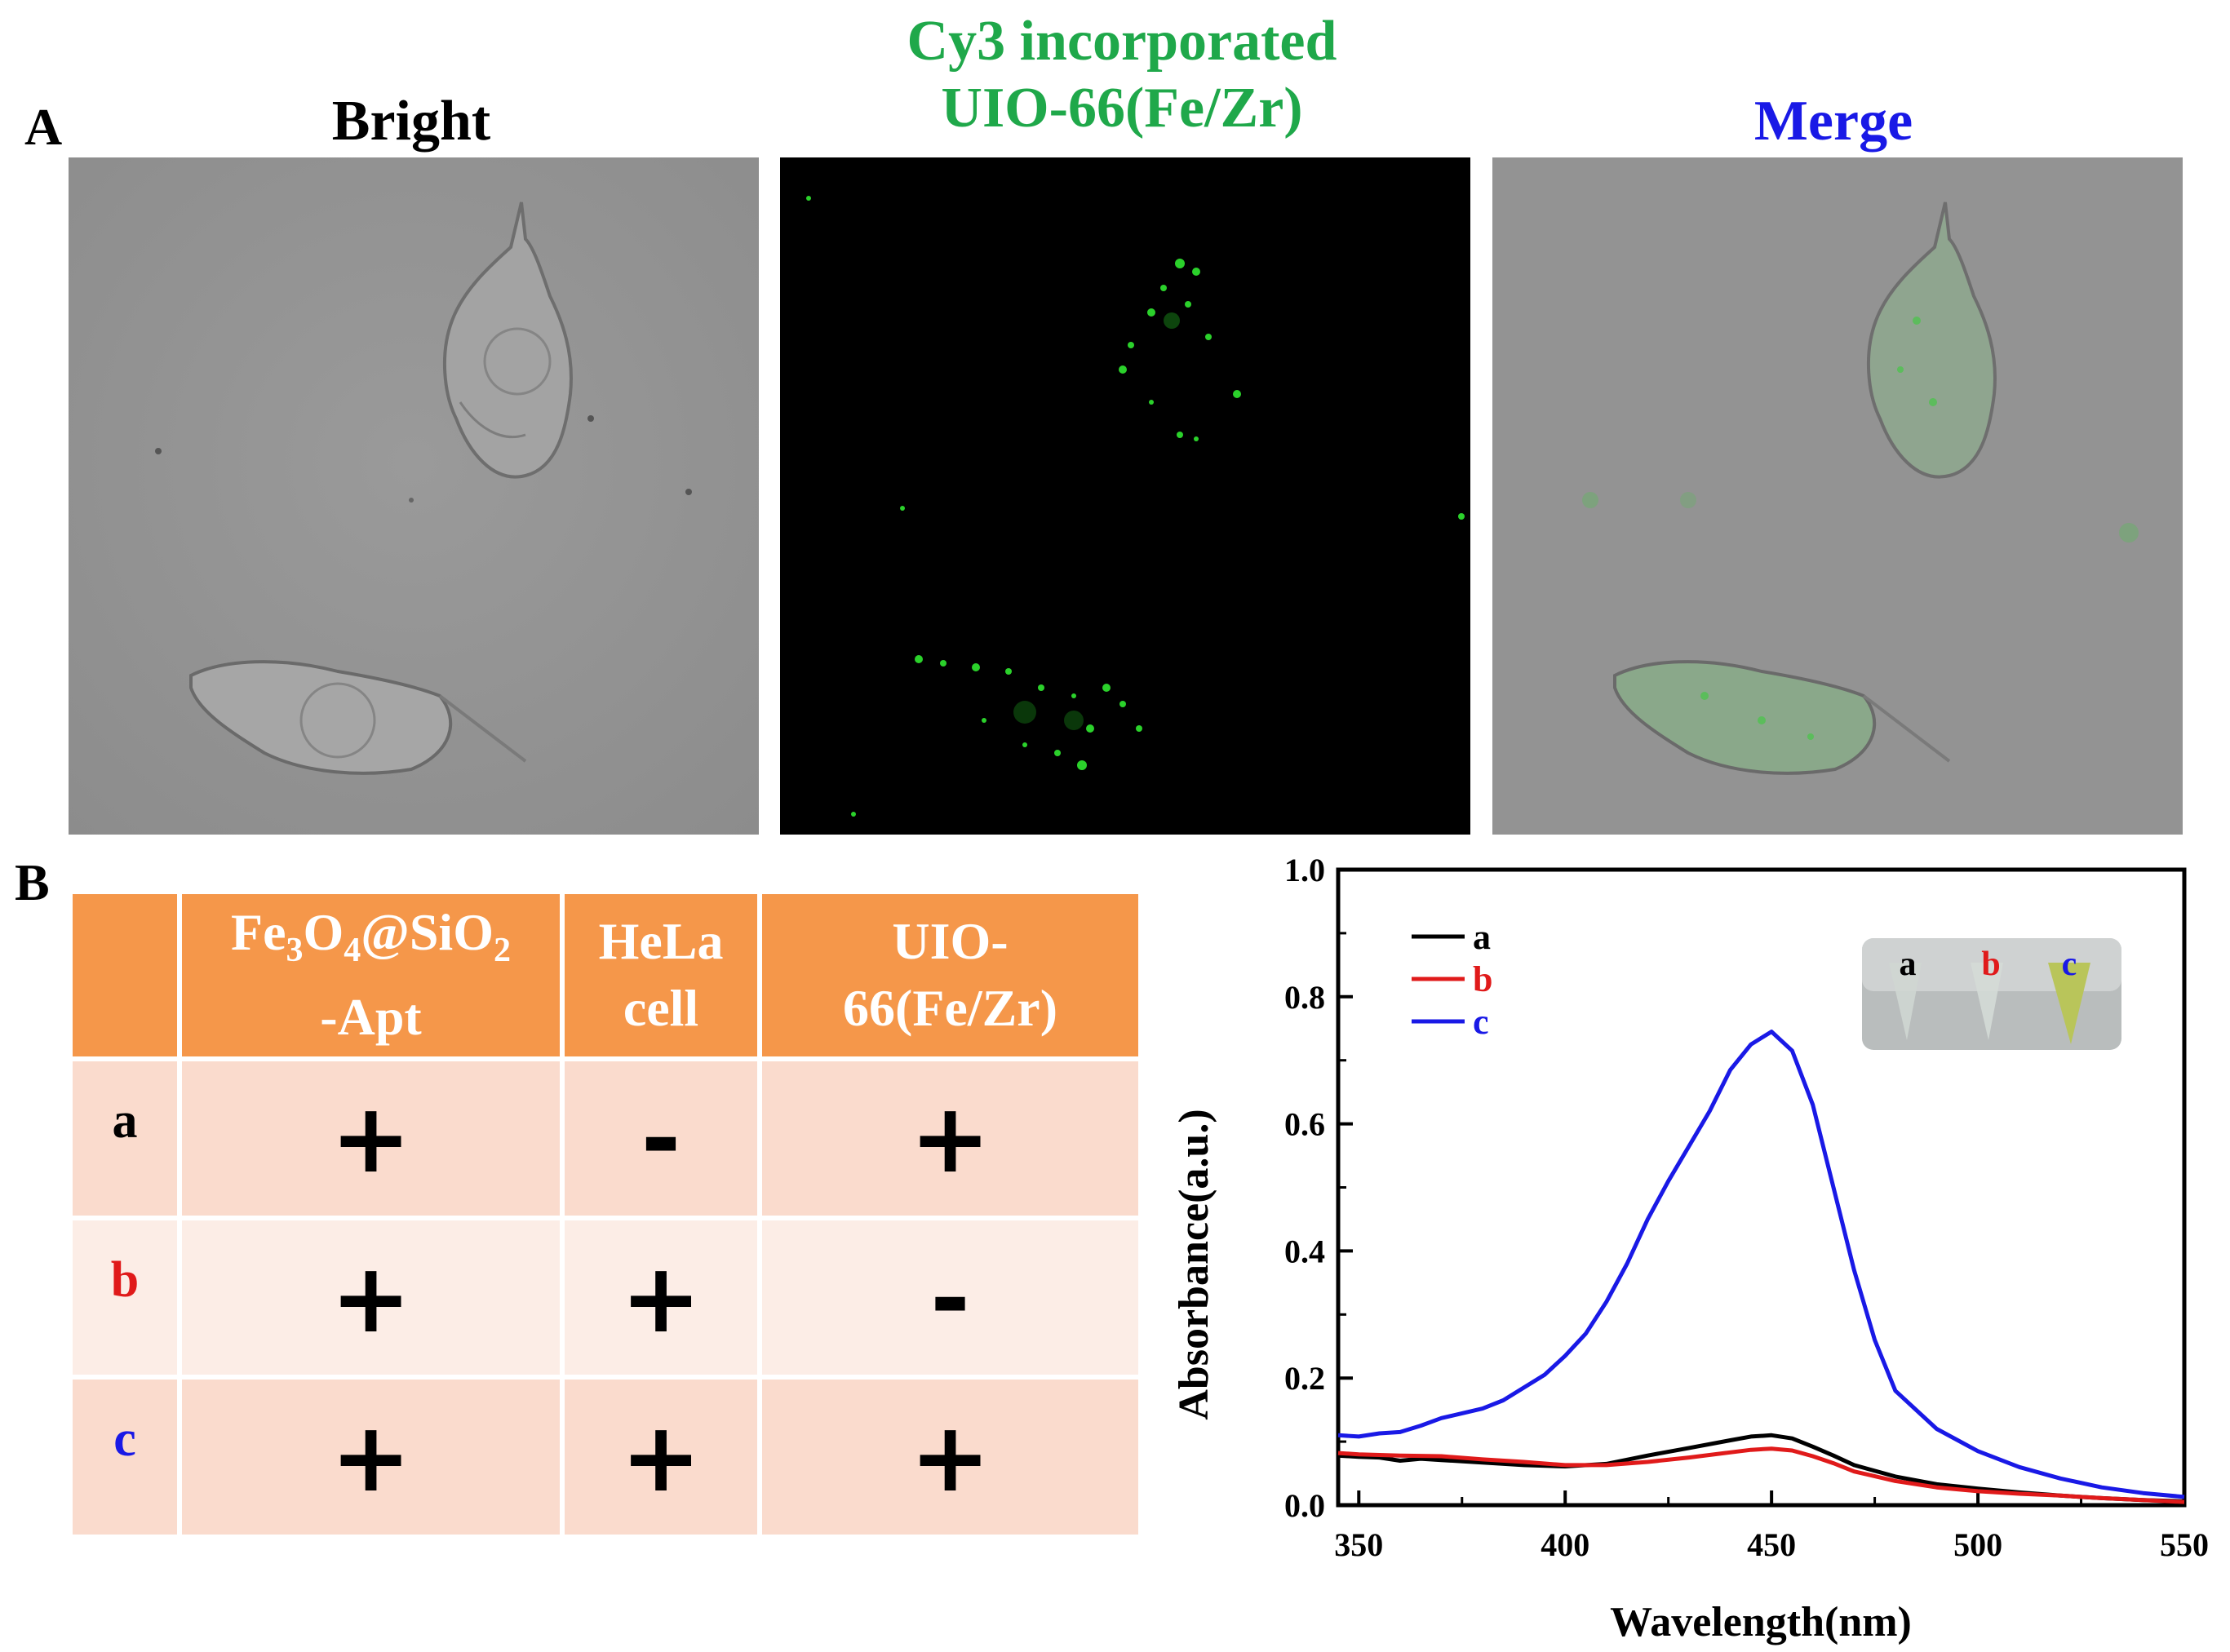 This screenshot has height=1652, width=2230. What do you see at coordinates (1122, 108) in the screenshot?
I see `cy3-title-line2: UIO-66(Fe/Zr)` at bounding box center [1122, 108].